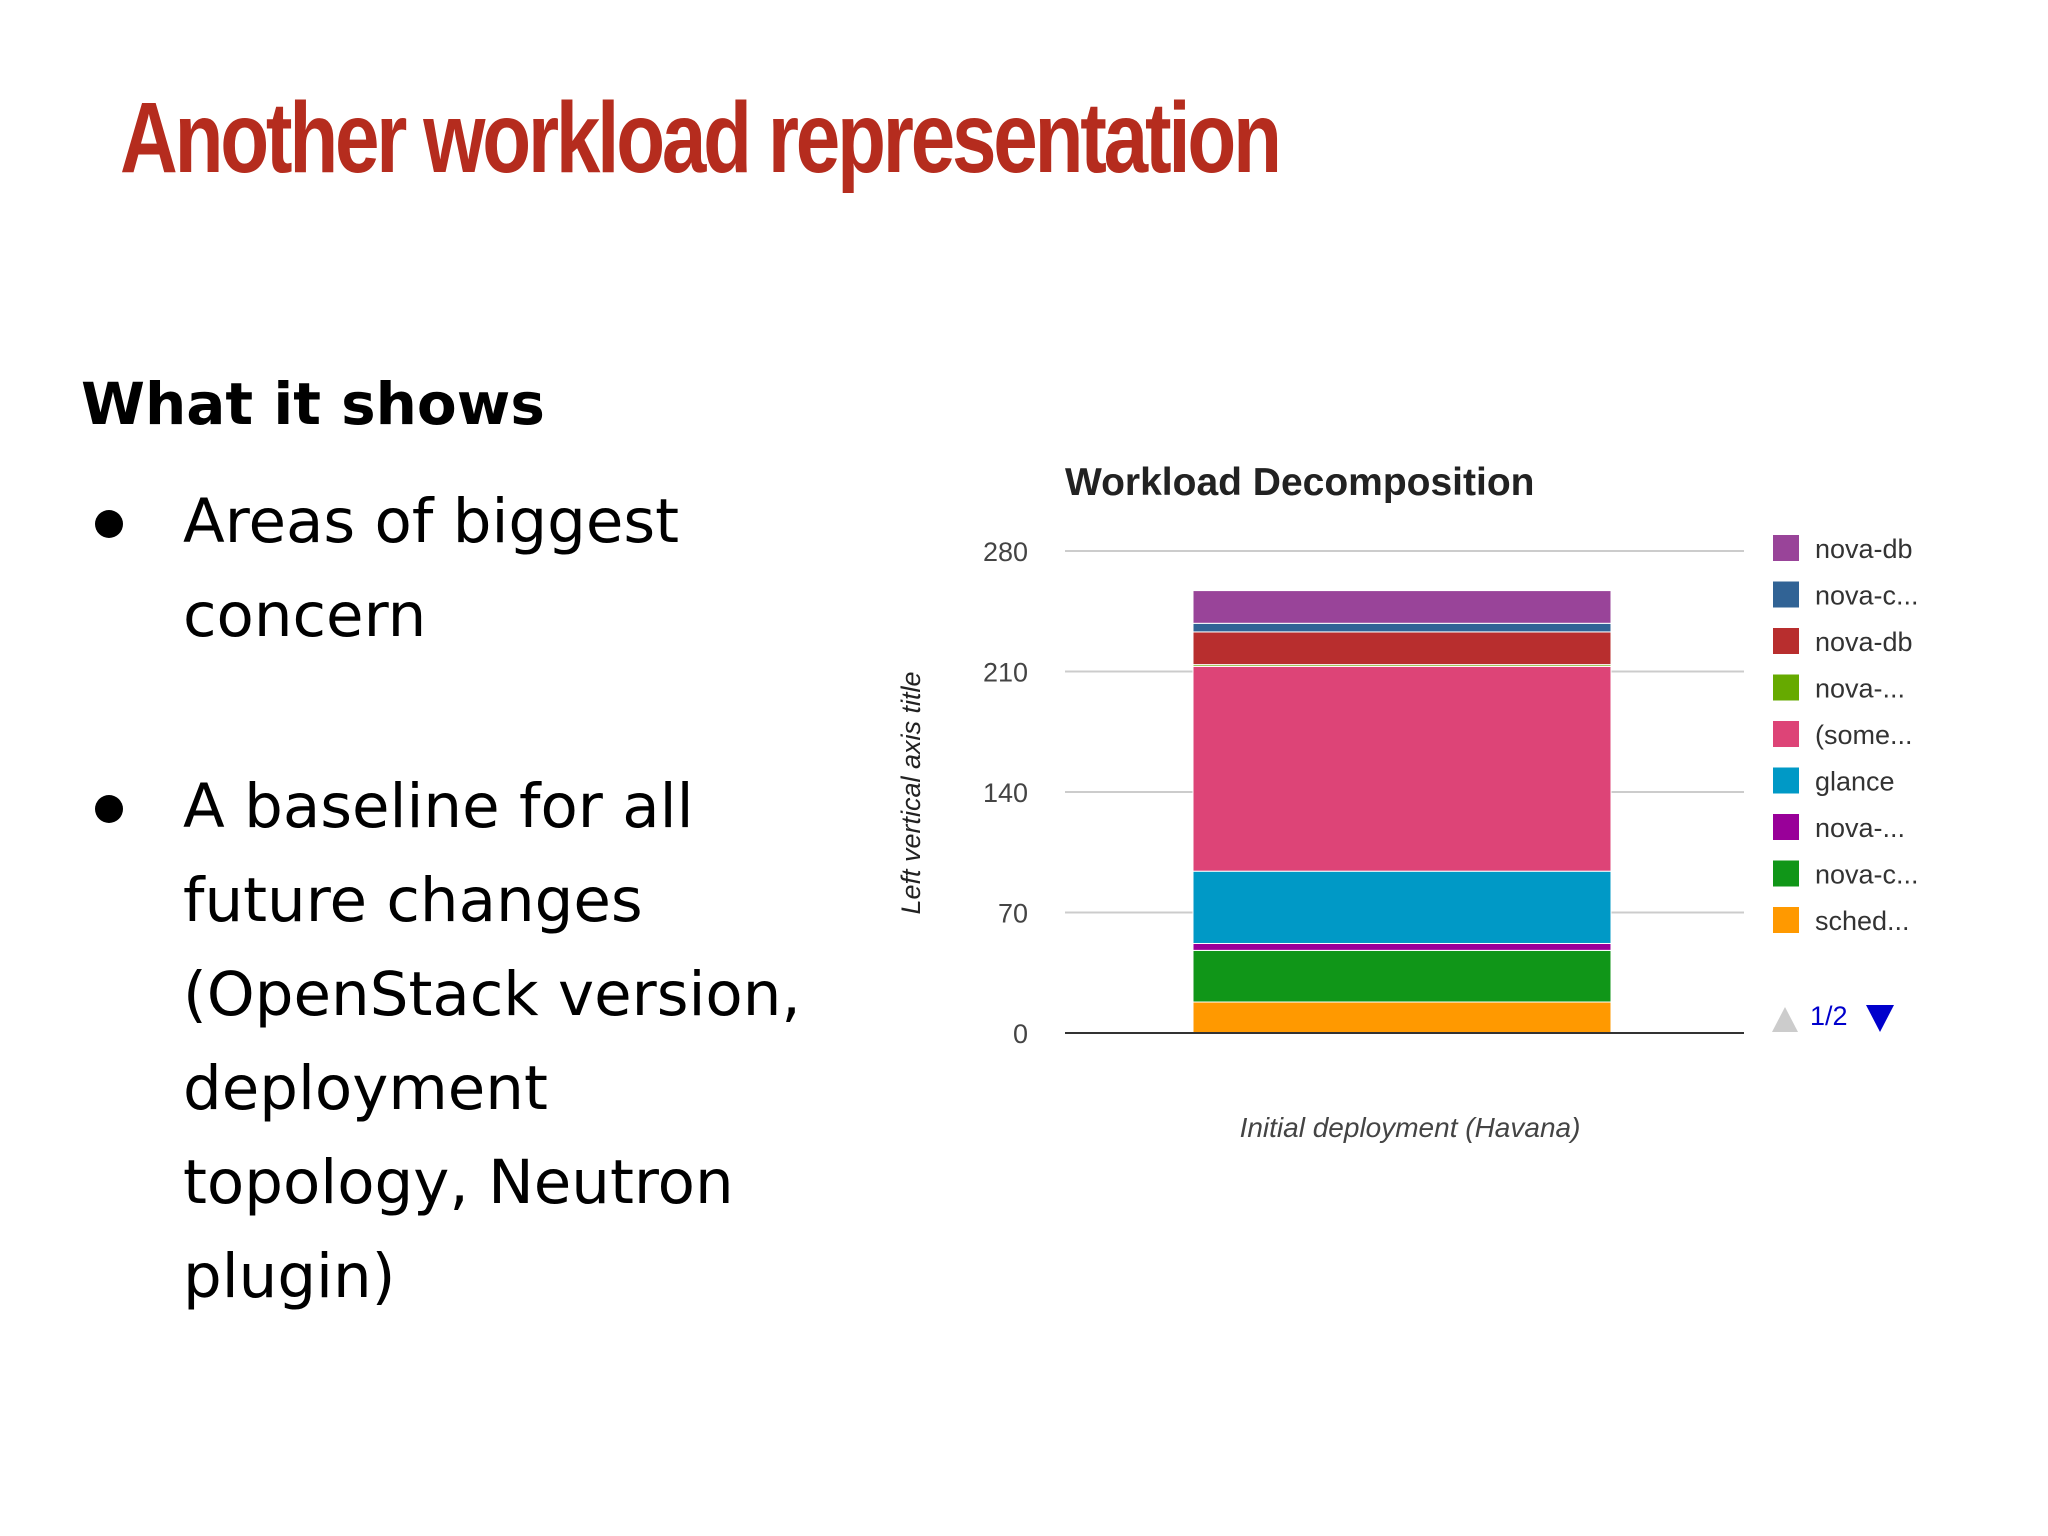 This screenshot has width=2048, height=1536. I want to click on legend-pager: 1/2, so click(1833, 1016).